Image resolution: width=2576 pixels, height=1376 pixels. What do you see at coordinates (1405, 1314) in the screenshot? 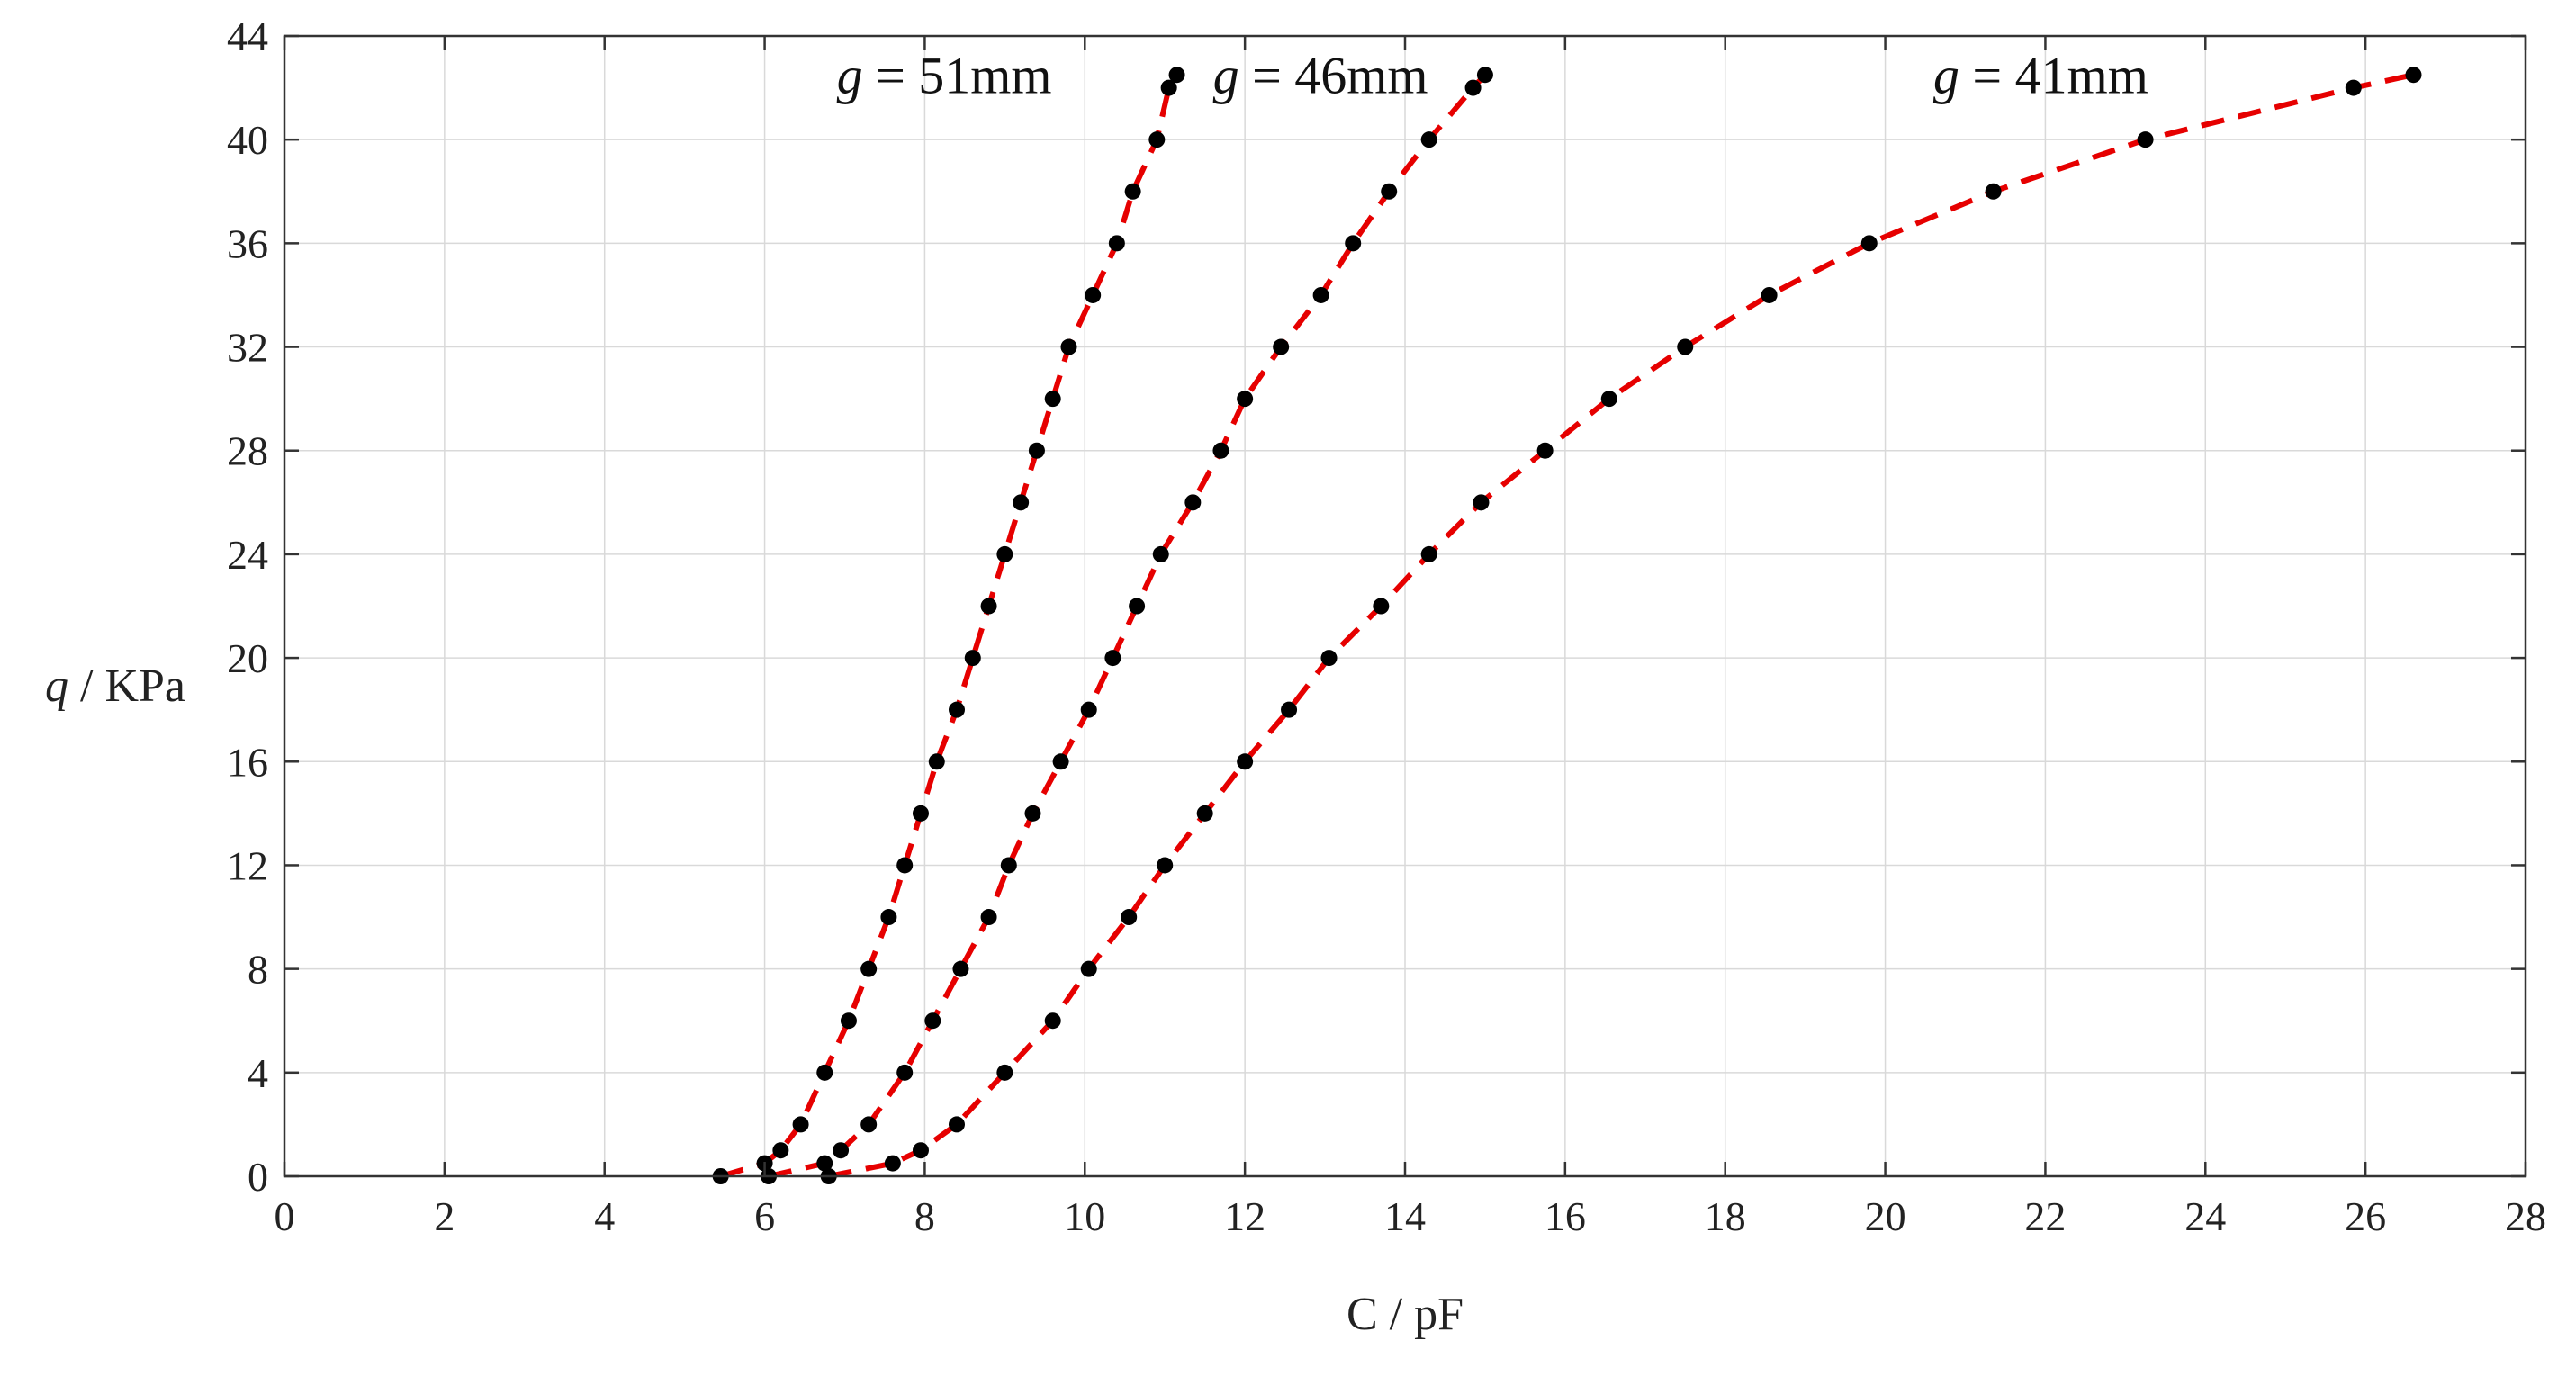
I see `x-axis-label: C / pF` at bounding box center [1405, 1314].